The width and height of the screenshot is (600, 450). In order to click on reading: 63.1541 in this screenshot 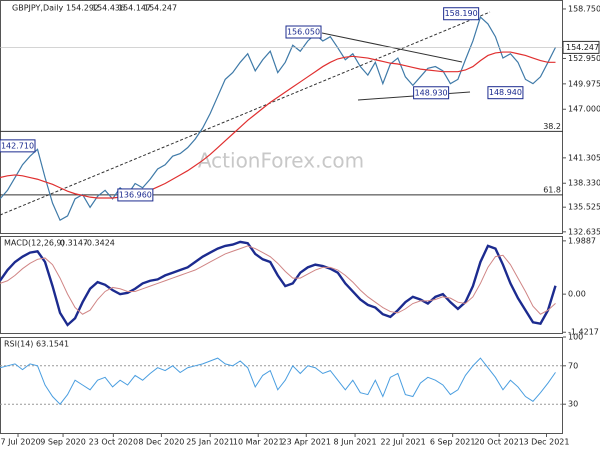, I will do `click(52, 344)`.